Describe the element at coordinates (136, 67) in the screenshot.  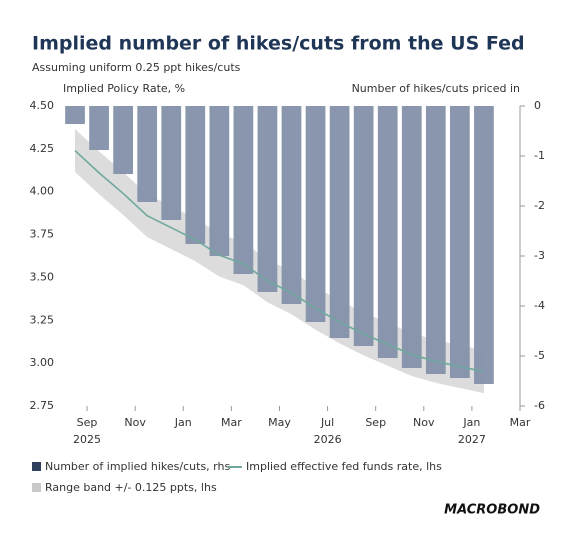
I see `subtitle: Assuming uniform 0.25 ppt hikes/cuts` at that location.